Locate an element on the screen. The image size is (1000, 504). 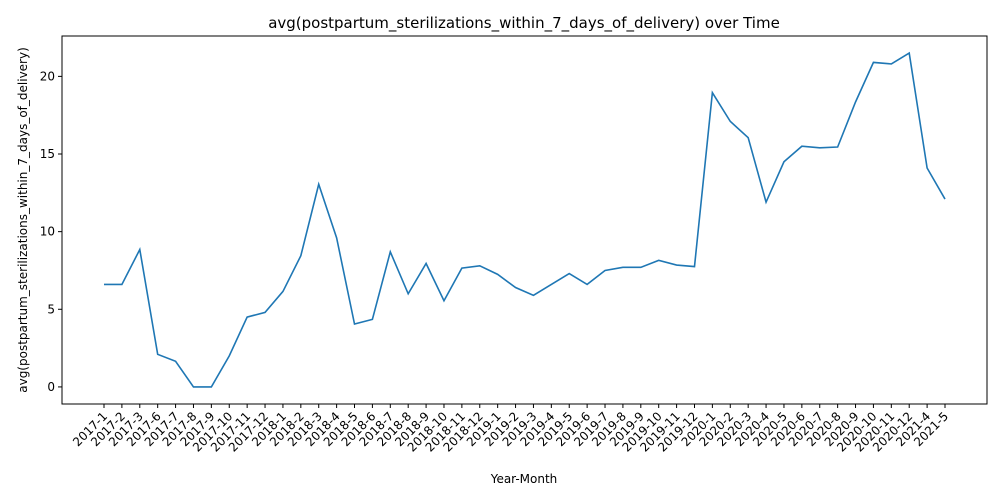
y-tick-label: 10 is located at coordinates (47, 232).